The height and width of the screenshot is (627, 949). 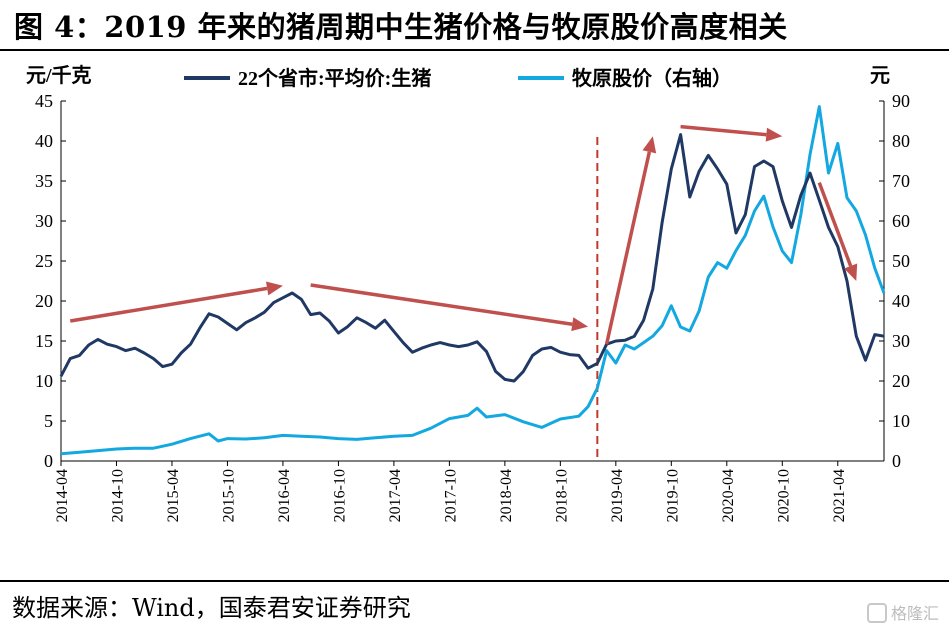 I want to click on right-axis-unit: 元, so click(x=880, y=76).